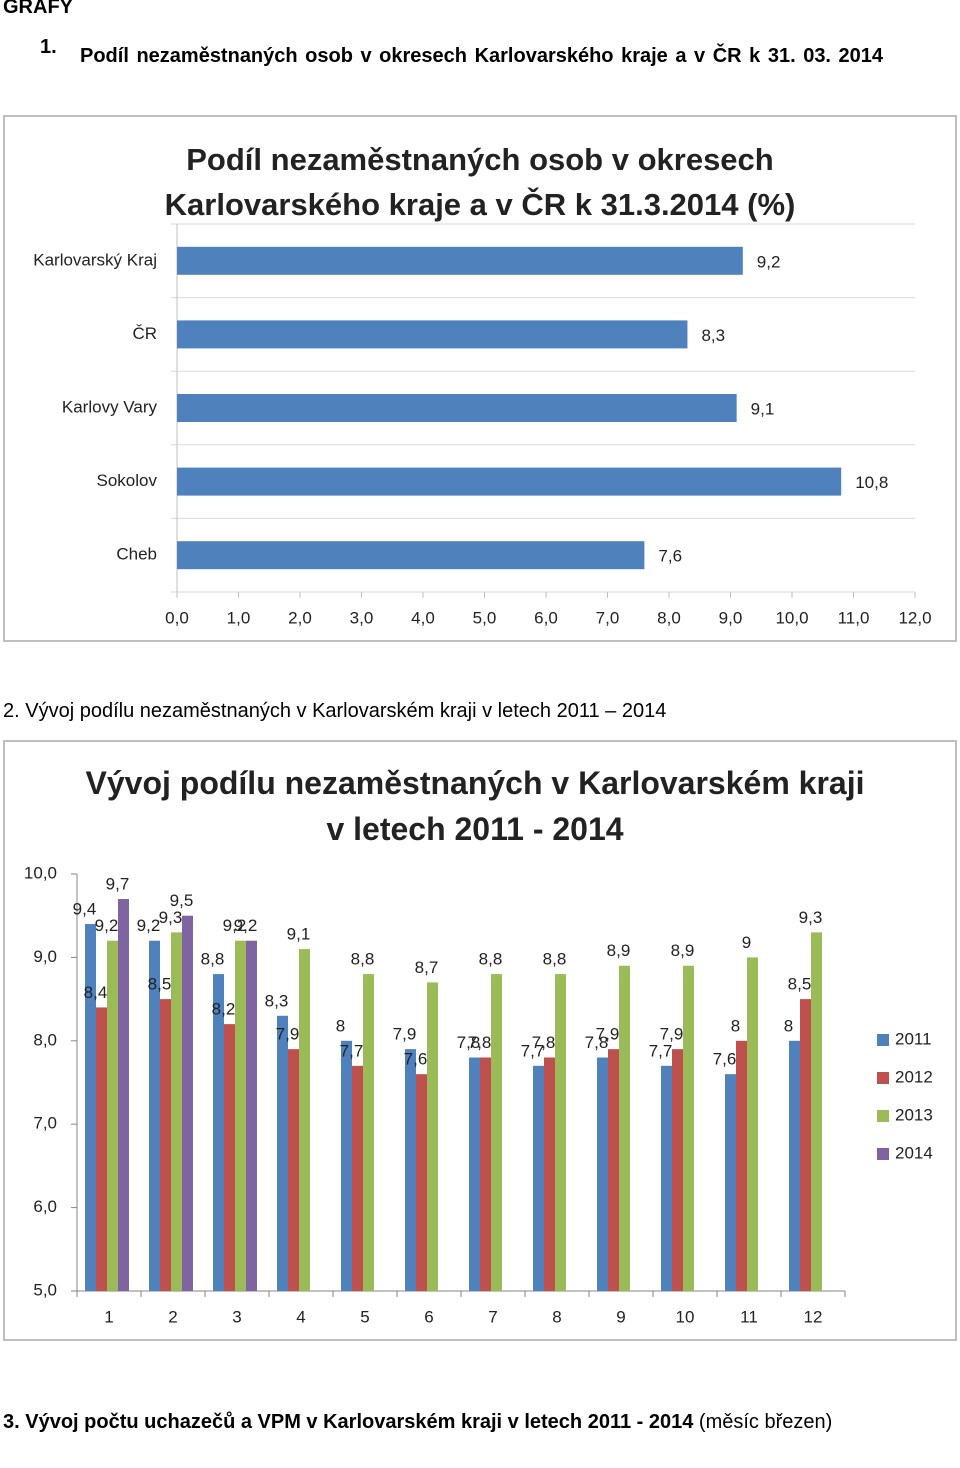 The width and height of the screenshot is (960, 1468). I want to click on y-tick-label: 7,0, so click(45, 1123).